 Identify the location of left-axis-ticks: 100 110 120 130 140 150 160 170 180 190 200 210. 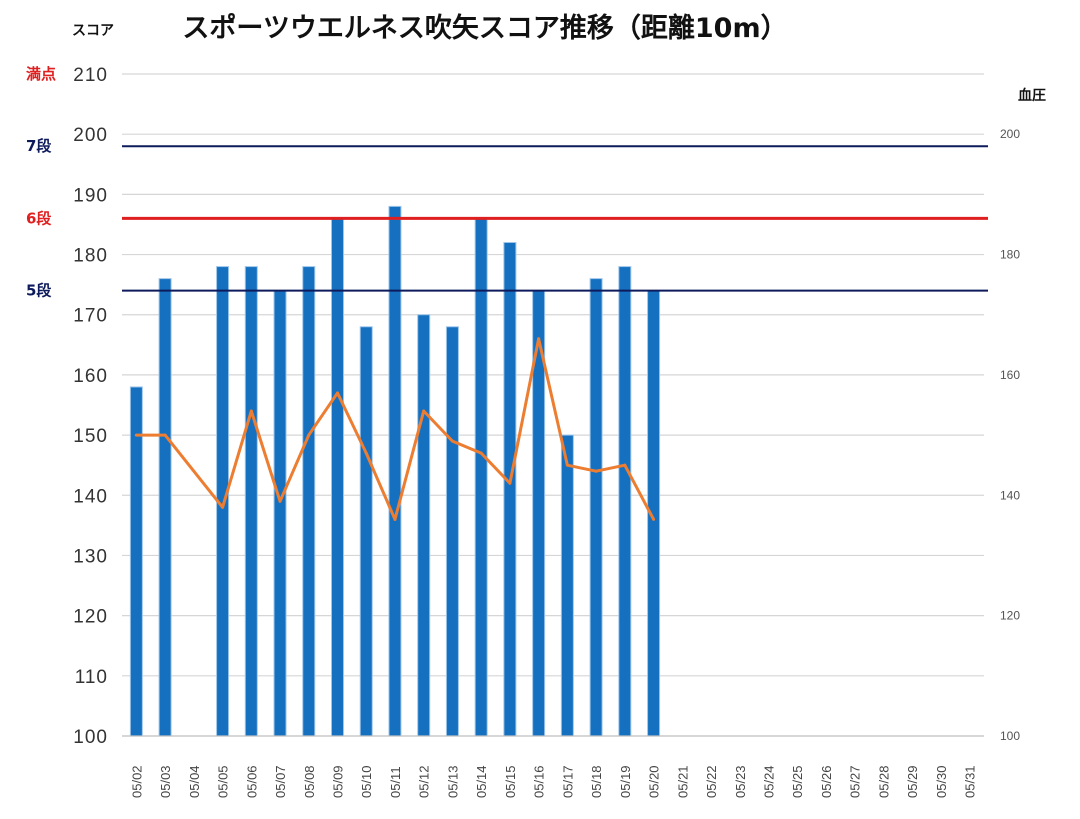
(90, 406).